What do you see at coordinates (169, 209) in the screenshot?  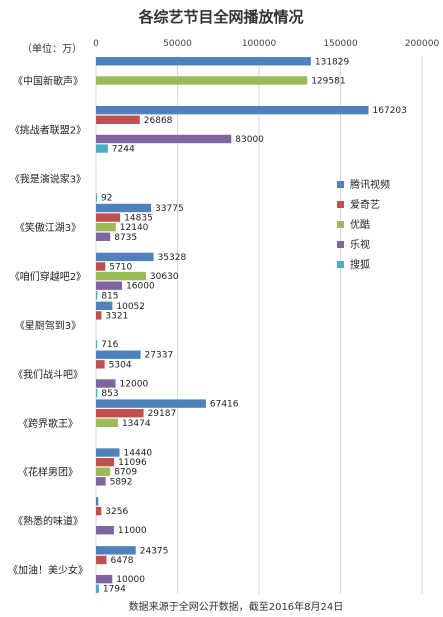 I see `data-label: 33775` at bounding box center [169, 209].